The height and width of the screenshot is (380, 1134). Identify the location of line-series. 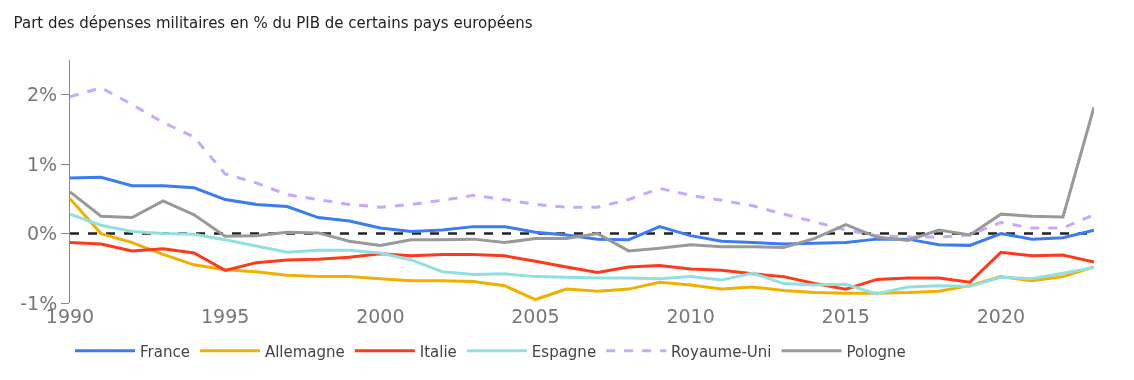
(582, 266).